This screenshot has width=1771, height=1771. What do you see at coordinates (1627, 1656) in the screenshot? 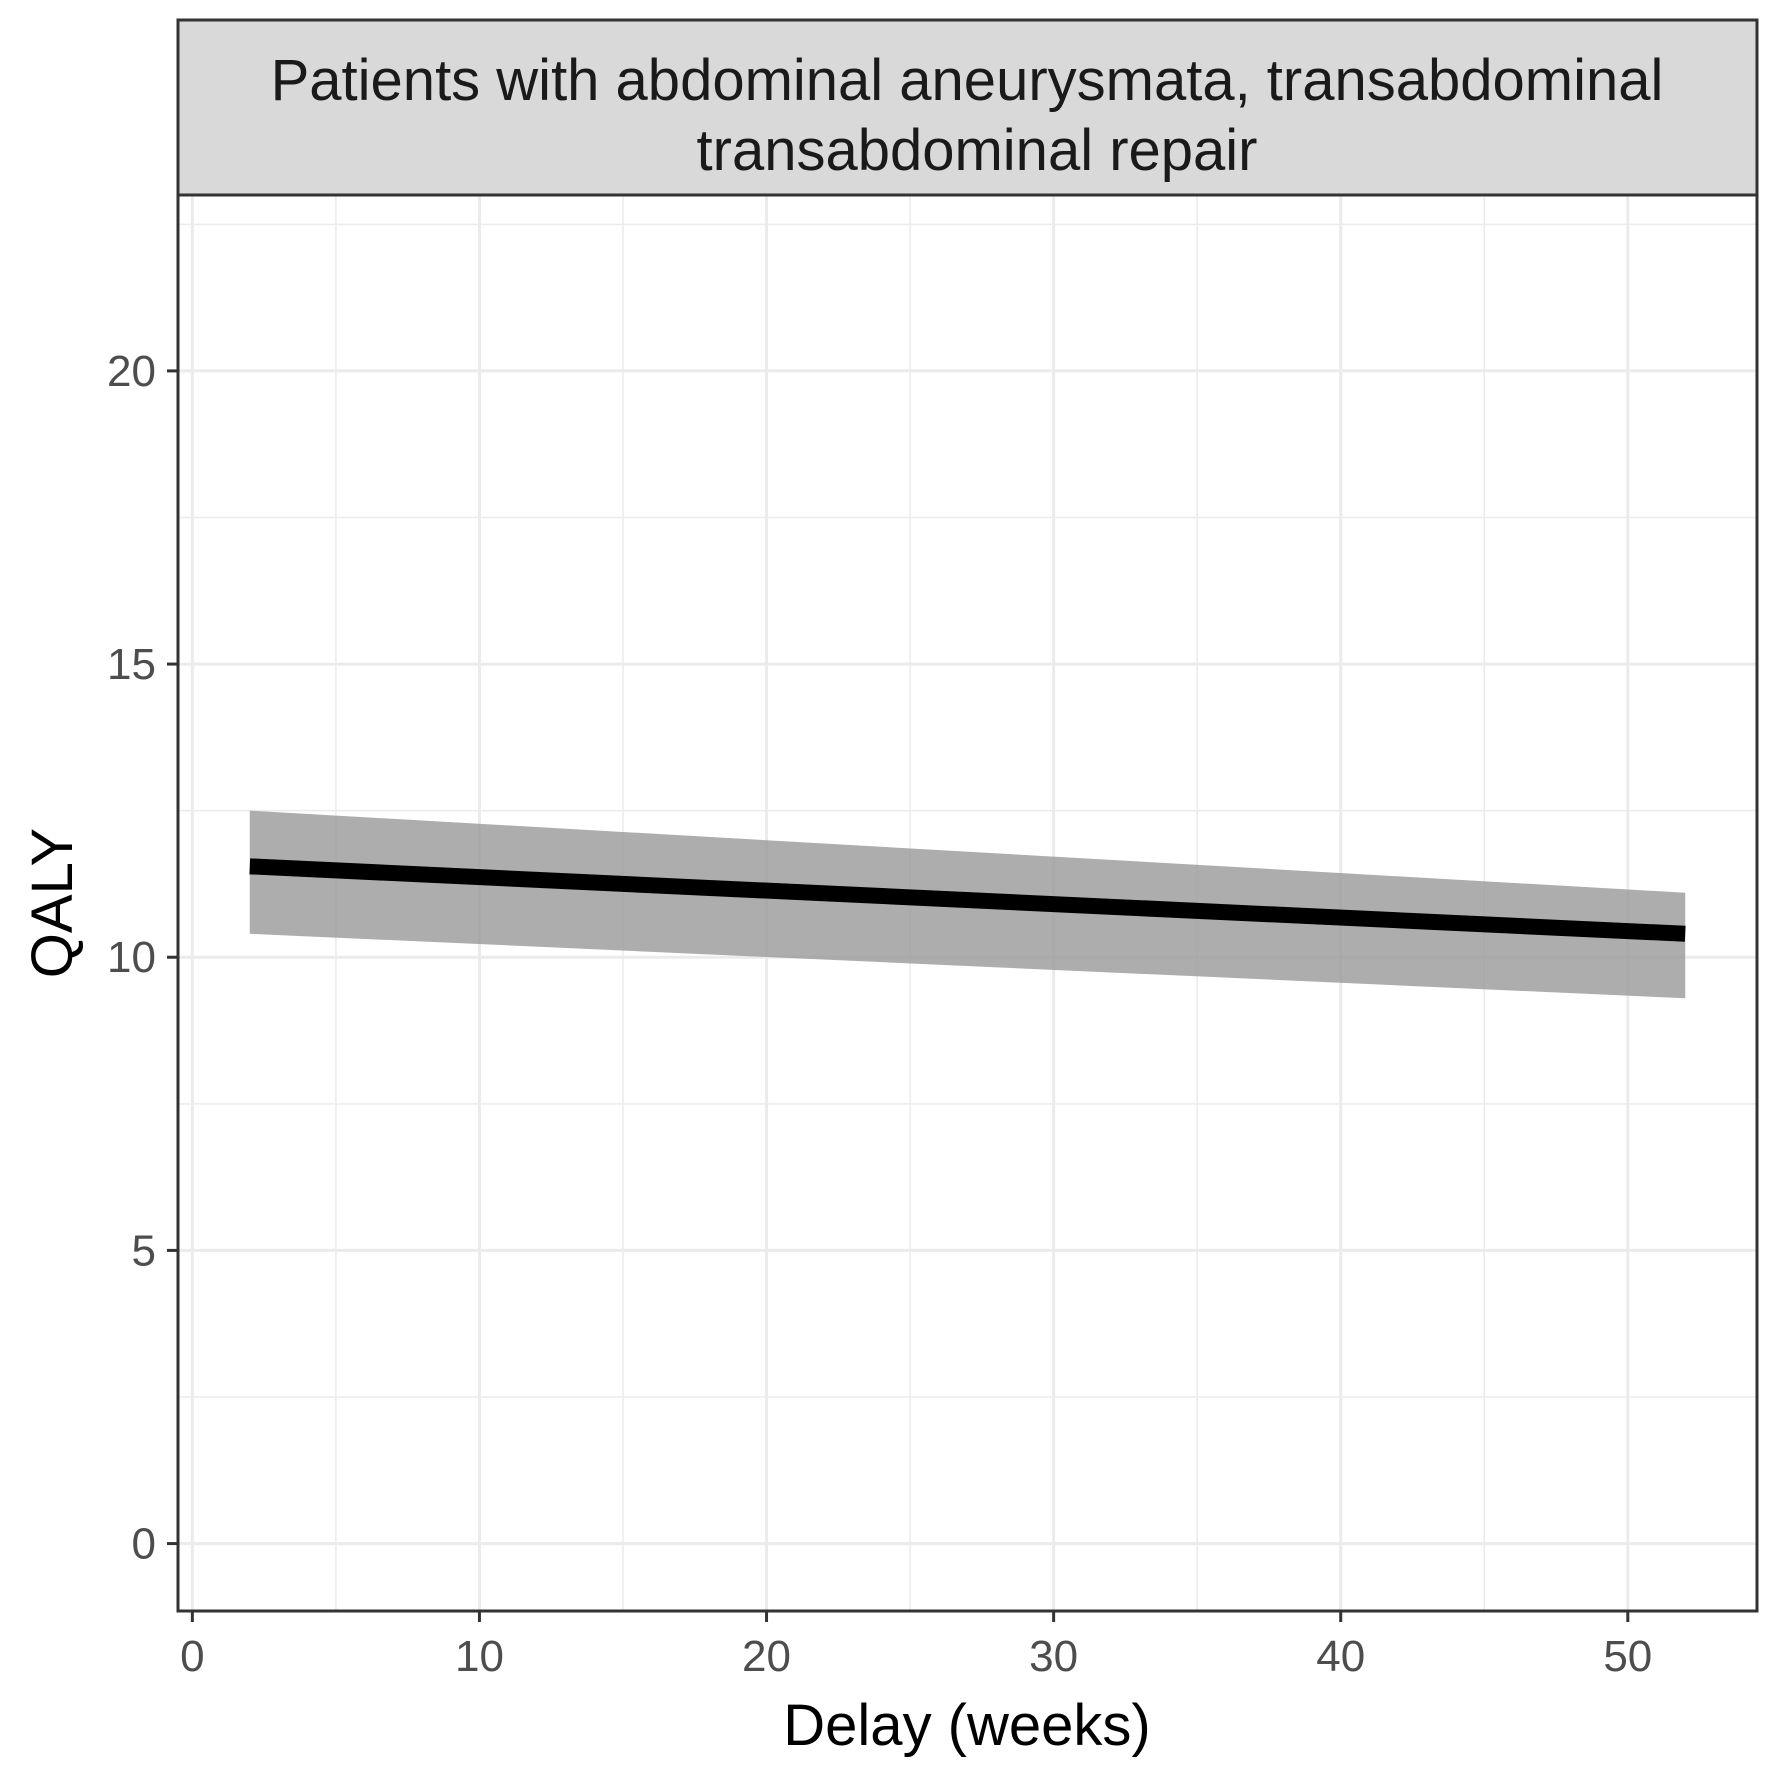
I see `x-tick-label: 50` at bounding box center [1627, 1656].